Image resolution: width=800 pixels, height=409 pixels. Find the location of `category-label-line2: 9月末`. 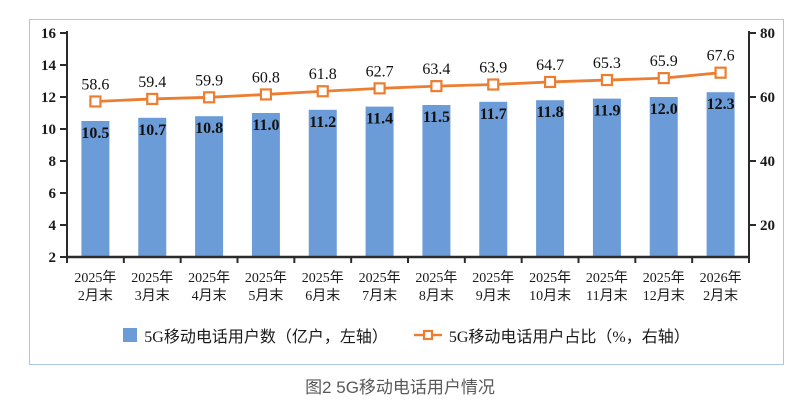

category-label-line2: 9月末 is located at coordinates (493, 296).